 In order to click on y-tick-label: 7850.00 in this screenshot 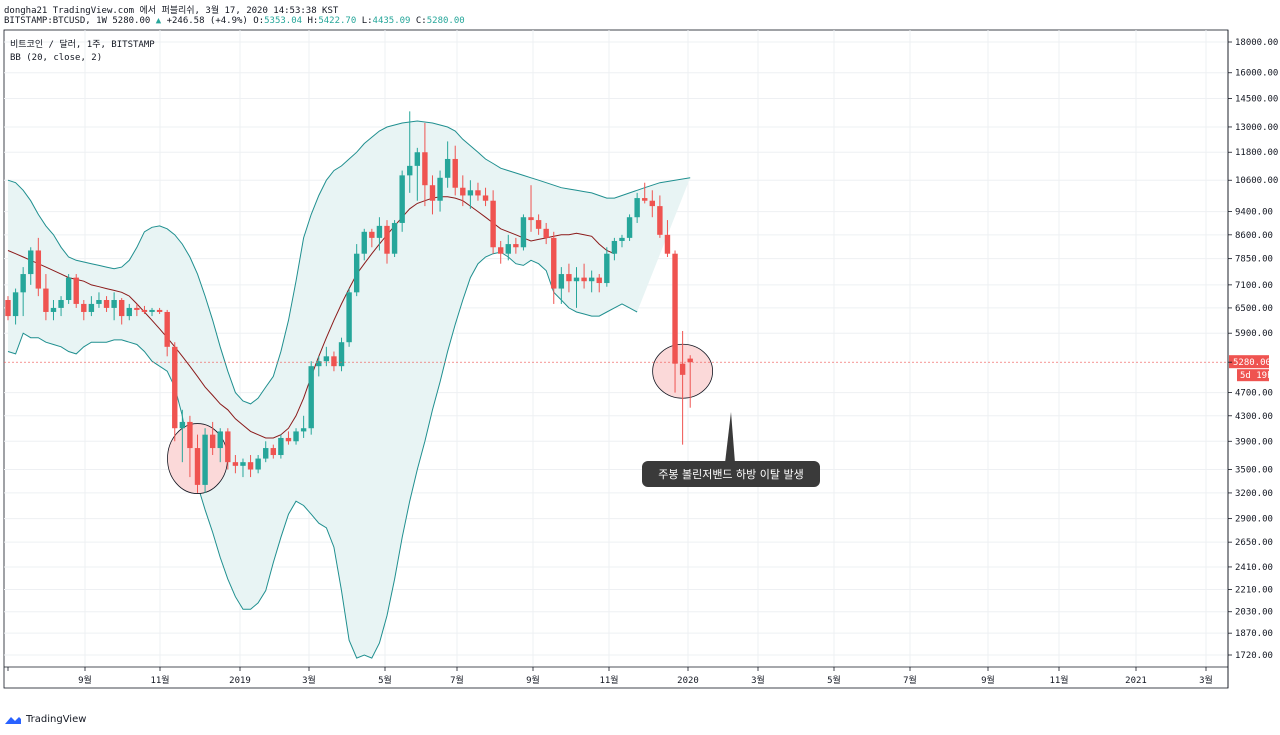, I will do `click(1254, 260)`.